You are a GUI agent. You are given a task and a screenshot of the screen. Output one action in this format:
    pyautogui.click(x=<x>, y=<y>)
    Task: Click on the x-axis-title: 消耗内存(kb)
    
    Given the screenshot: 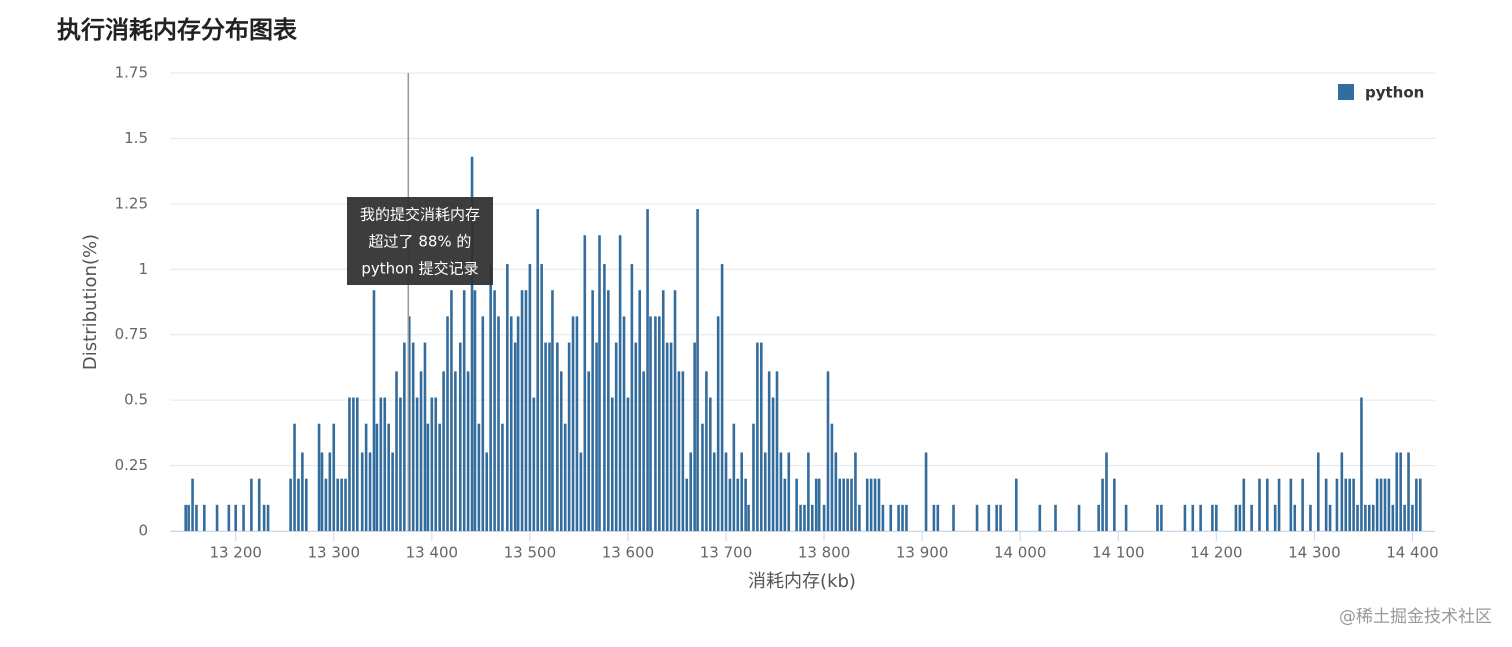 What is the action you would take?
    pyautogui.click(x=802, y=581)
    